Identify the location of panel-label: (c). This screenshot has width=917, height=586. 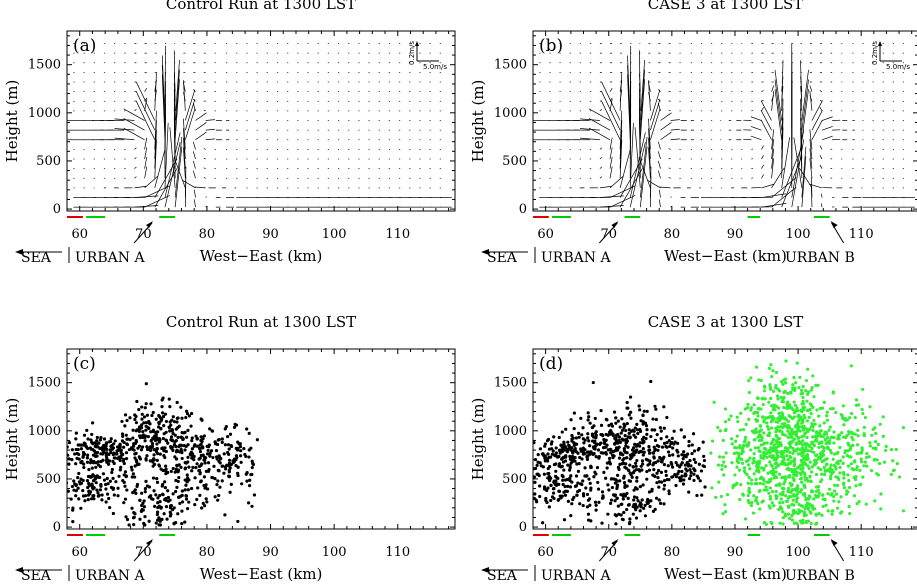
(84, 364).